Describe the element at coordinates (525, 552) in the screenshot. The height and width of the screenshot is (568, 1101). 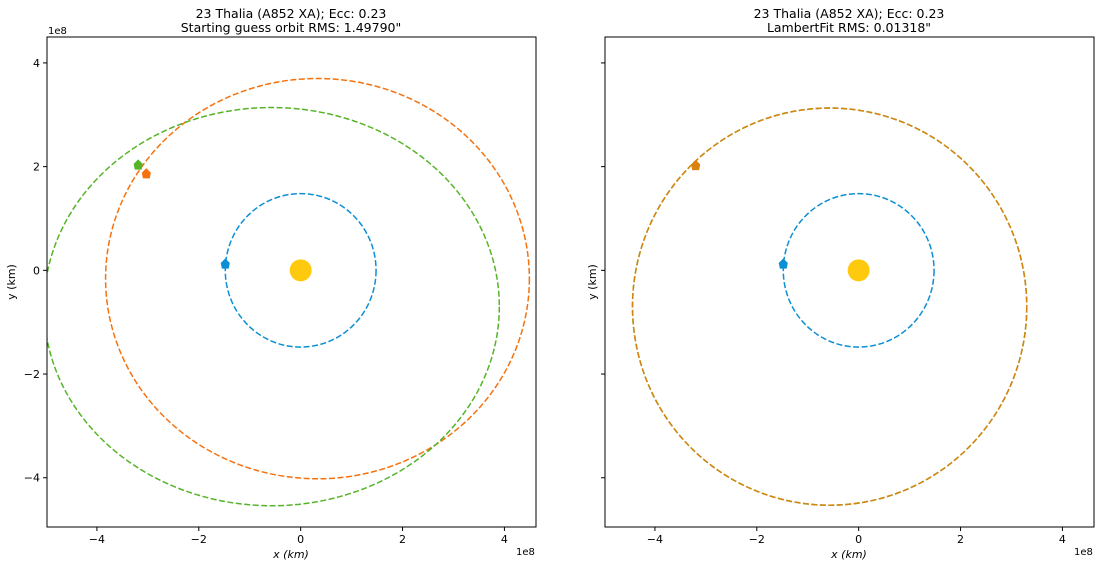
I see `left-x-scale-label: 1e8` at that location.